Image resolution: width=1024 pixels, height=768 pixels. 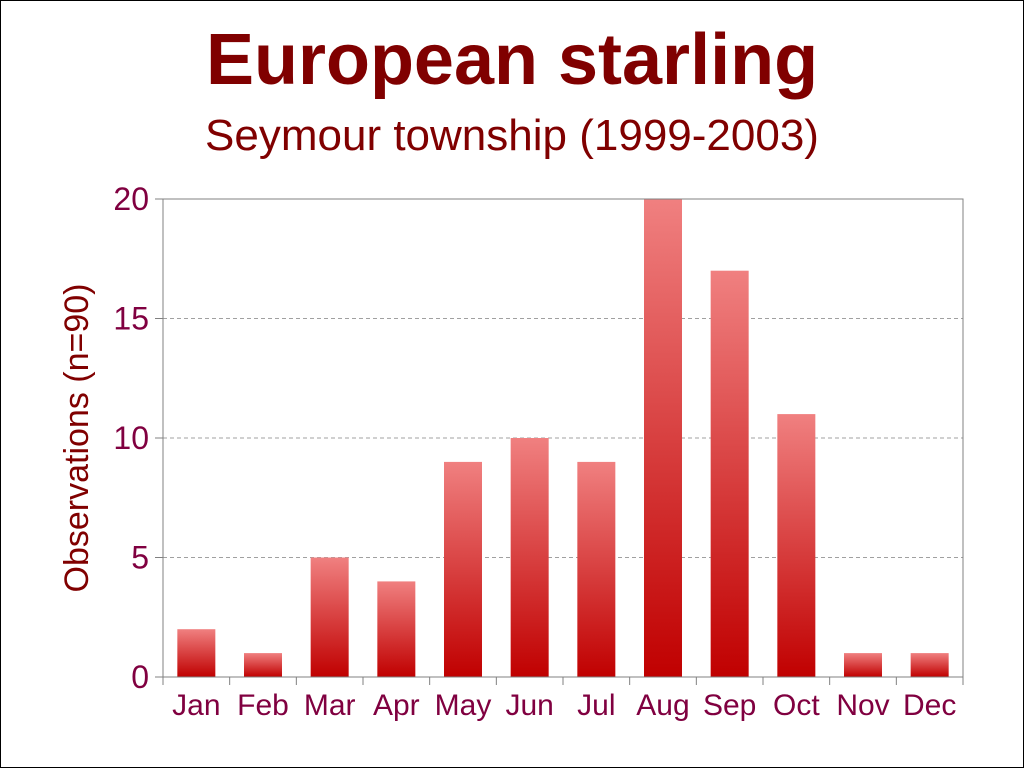 I want to click on bar-nov, so click(x=863, y=665).